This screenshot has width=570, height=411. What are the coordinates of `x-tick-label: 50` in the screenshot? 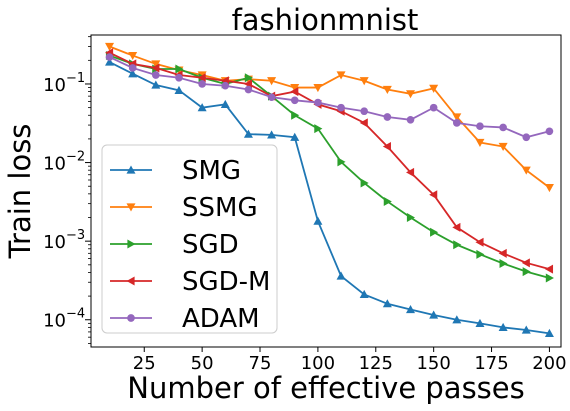 It's located at (202, 363).